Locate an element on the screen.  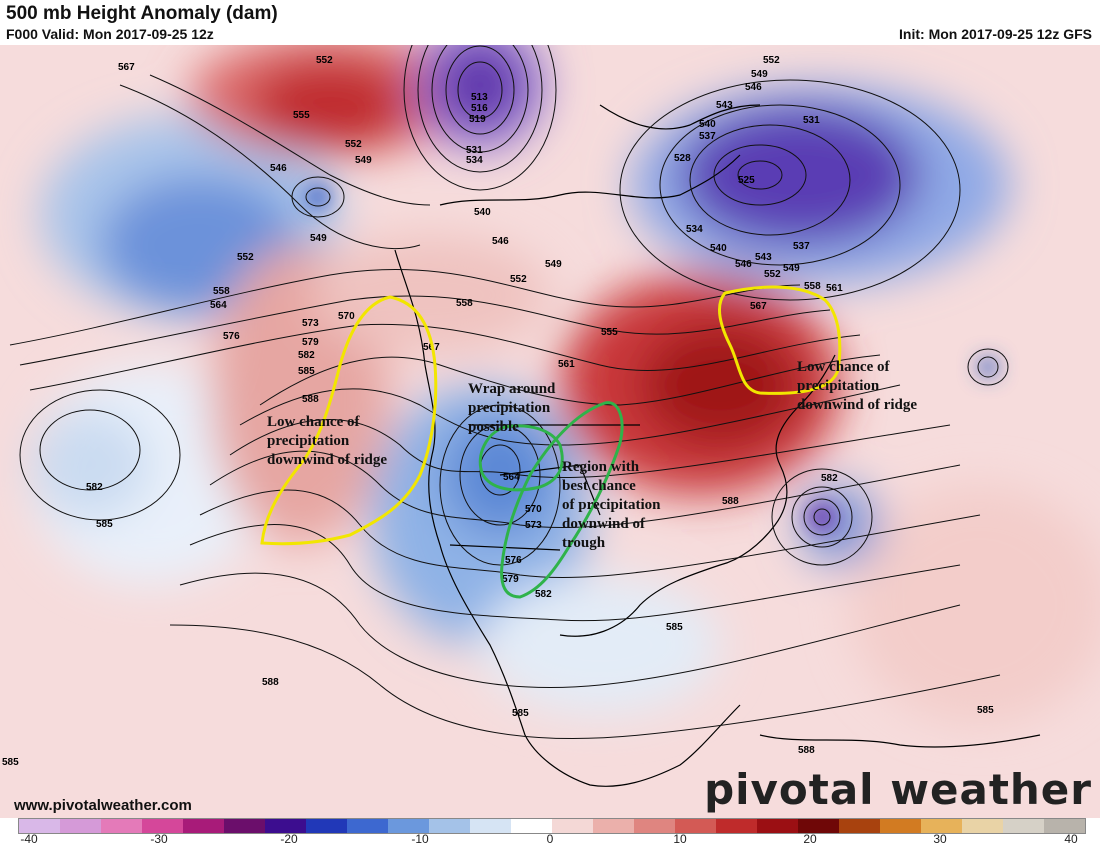
contour-label: 531 is located at coordinates (811, 120).